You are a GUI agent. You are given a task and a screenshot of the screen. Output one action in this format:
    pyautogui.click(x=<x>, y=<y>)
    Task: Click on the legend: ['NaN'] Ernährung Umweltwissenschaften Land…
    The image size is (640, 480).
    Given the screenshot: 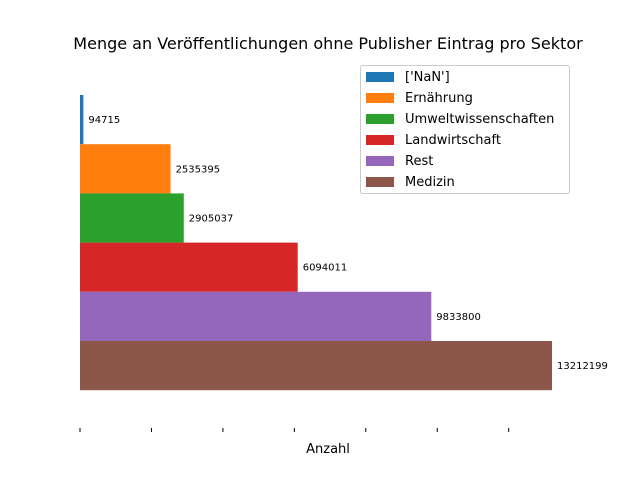 What is the action you would take?
    pyautogui.click(x=465, y=129)
    